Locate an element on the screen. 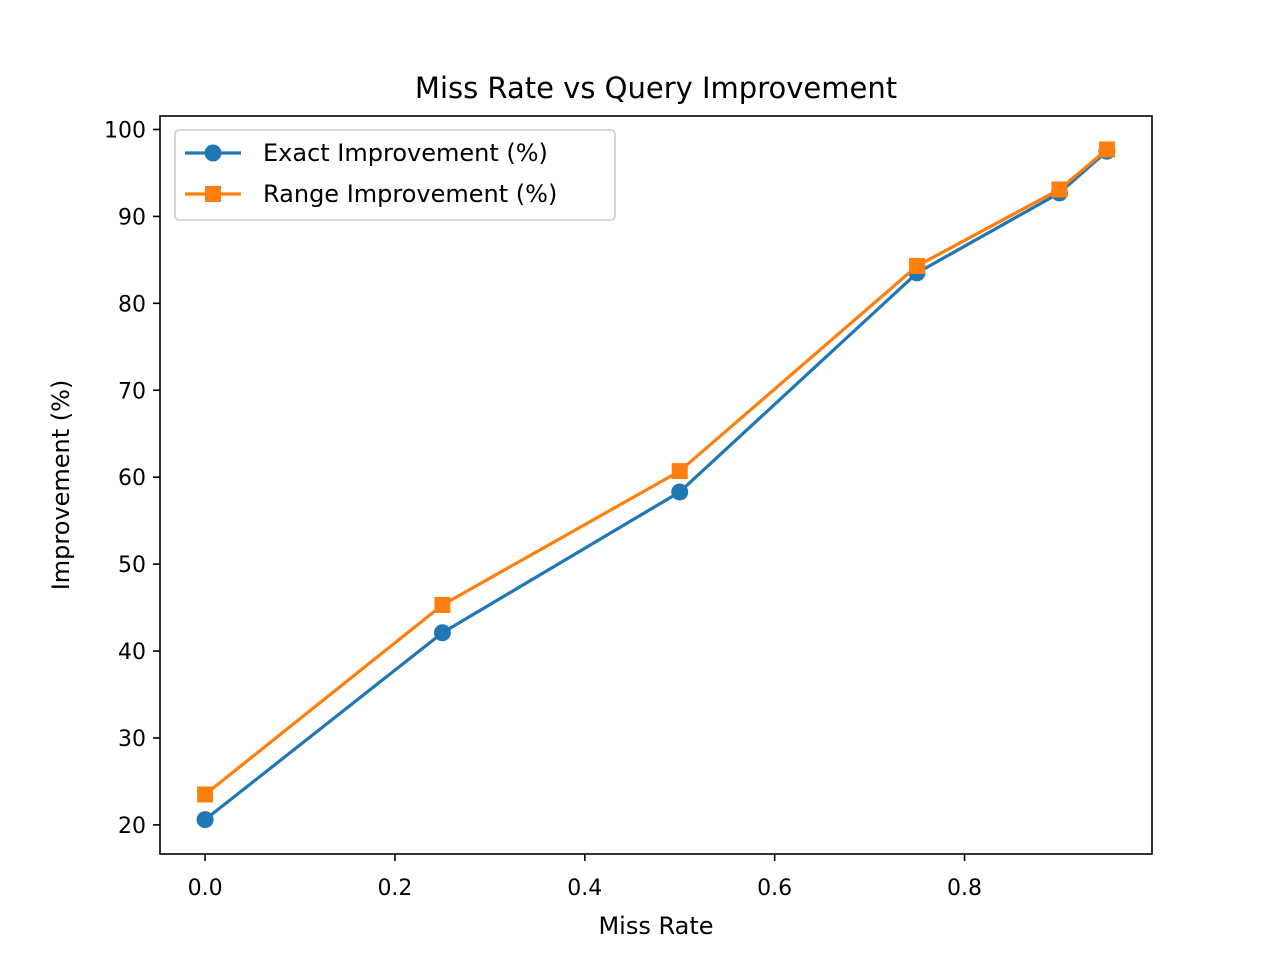 This screenshot has height=960, width=1280. y-tick-label: 60 is located at coordinates (132, 478).